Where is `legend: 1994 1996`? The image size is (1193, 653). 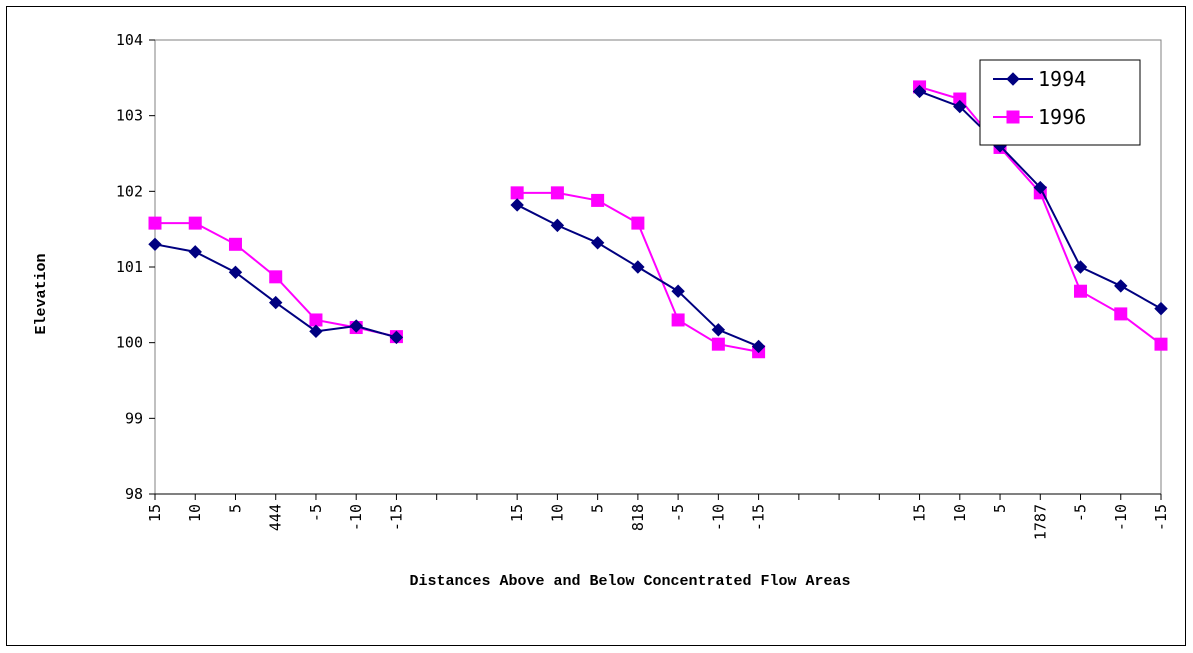
legend: 1994 1996 is located at coordinates (1060, 102).